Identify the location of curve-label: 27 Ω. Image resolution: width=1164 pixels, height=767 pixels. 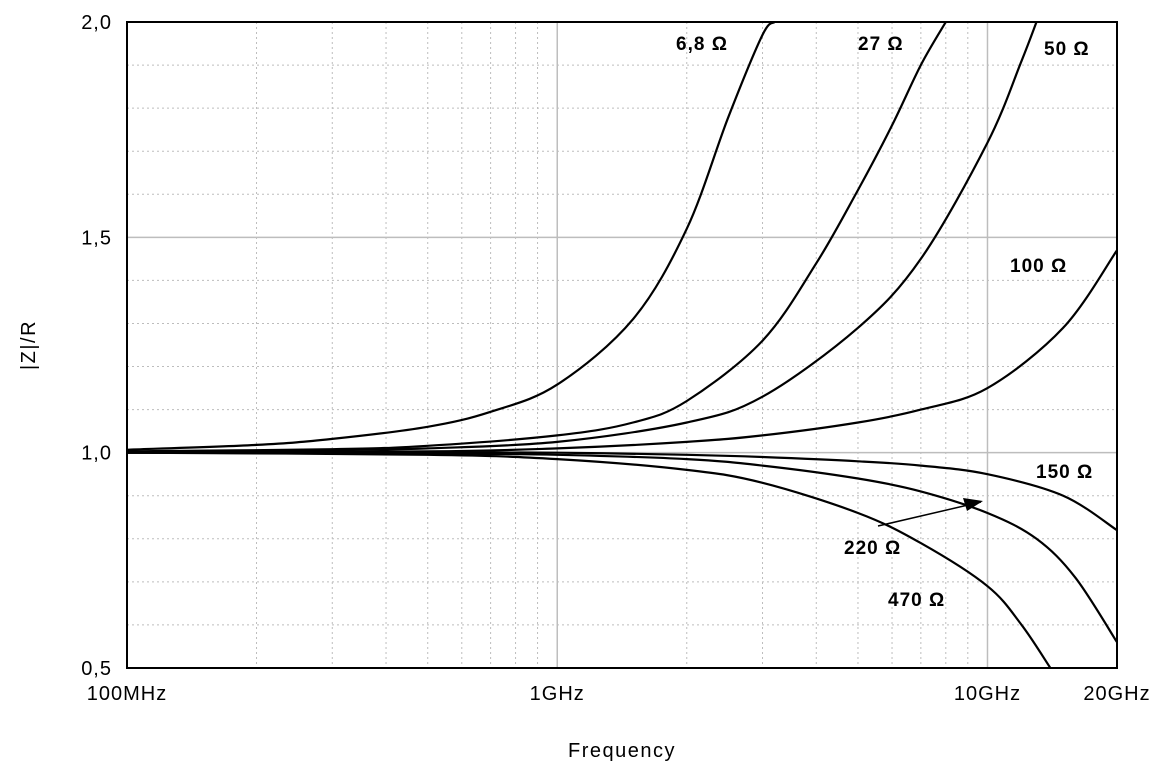
(881, 44).